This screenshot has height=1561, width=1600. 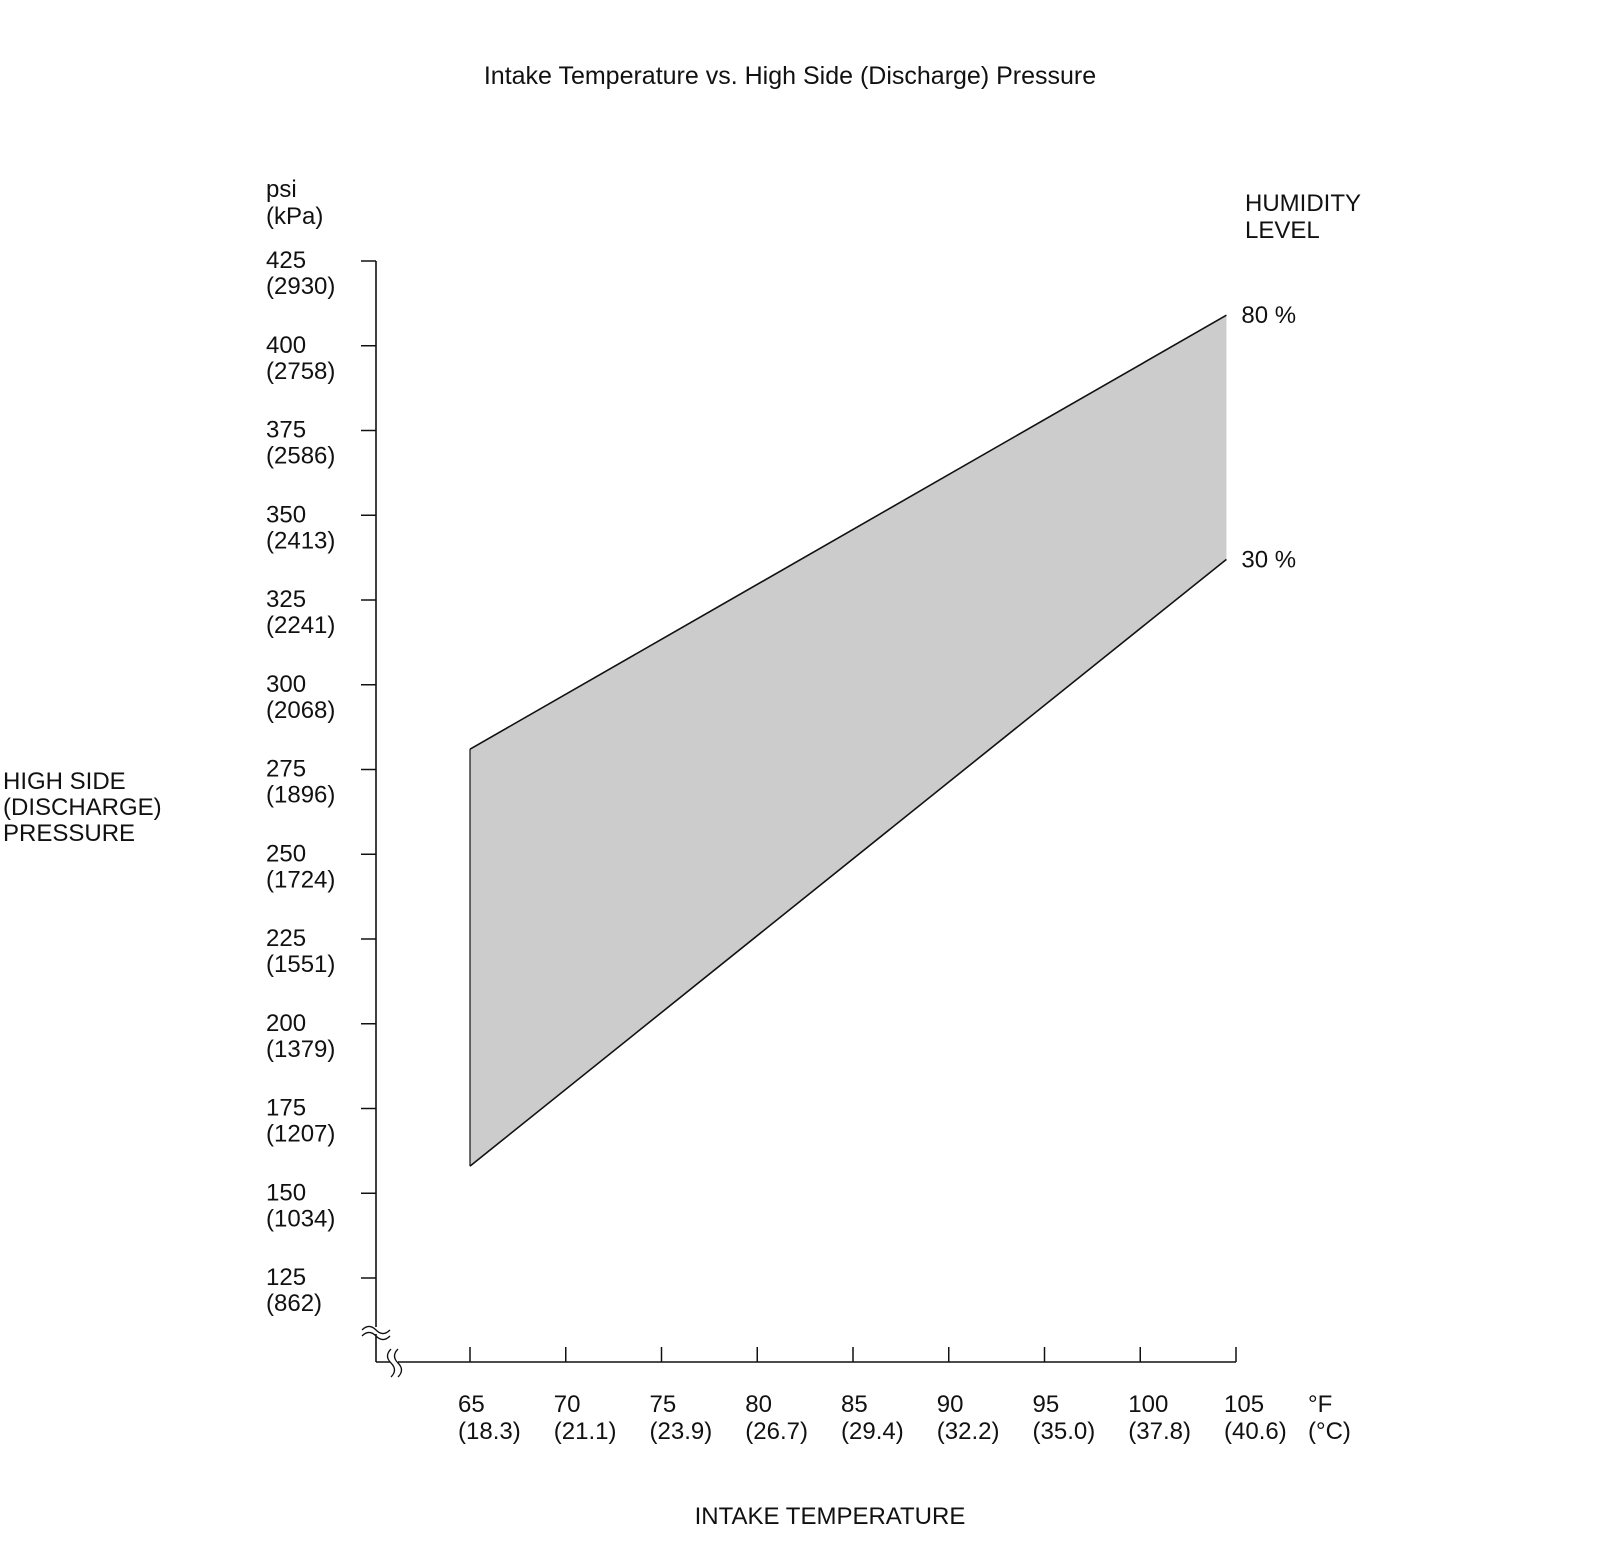 What do you see at coordinates (69, 833) in the screenshot?
I see `y-label-line-3: PRESSURE` at bounding box center [69, 833].